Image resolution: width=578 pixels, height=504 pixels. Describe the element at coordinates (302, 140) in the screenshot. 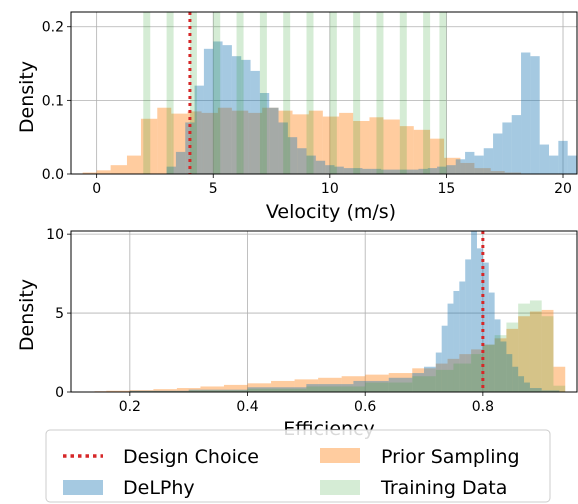

I see `velocity-series-prior-sampling` at that location.